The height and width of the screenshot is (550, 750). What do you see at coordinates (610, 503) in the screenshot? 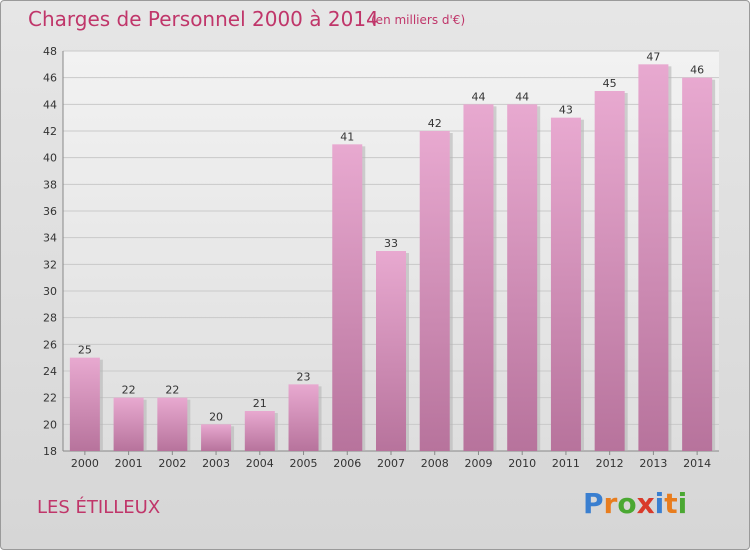
I see `logo-letter: r` at bounding box center [610, 503].